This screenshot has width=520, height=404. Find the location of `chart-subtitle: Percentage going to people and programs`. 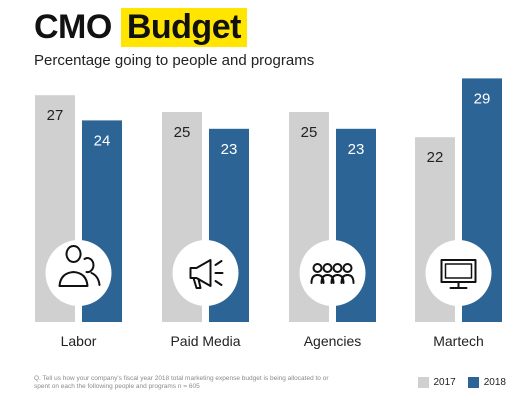

chart-subtitle: Percentage going to people and programs is located at coordinates (174, 60).